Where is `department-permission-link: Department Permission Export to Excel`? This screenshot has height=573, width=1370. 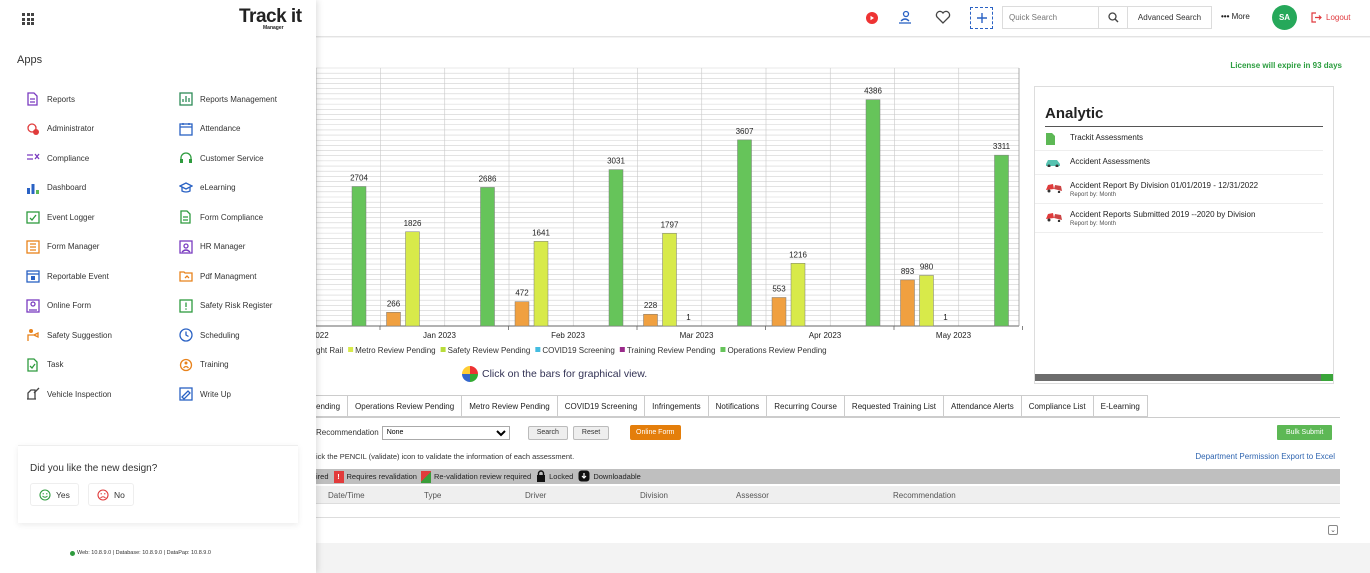 department-permission-link: Department Permission Export to Excel is located at coordinates (1265, 456).